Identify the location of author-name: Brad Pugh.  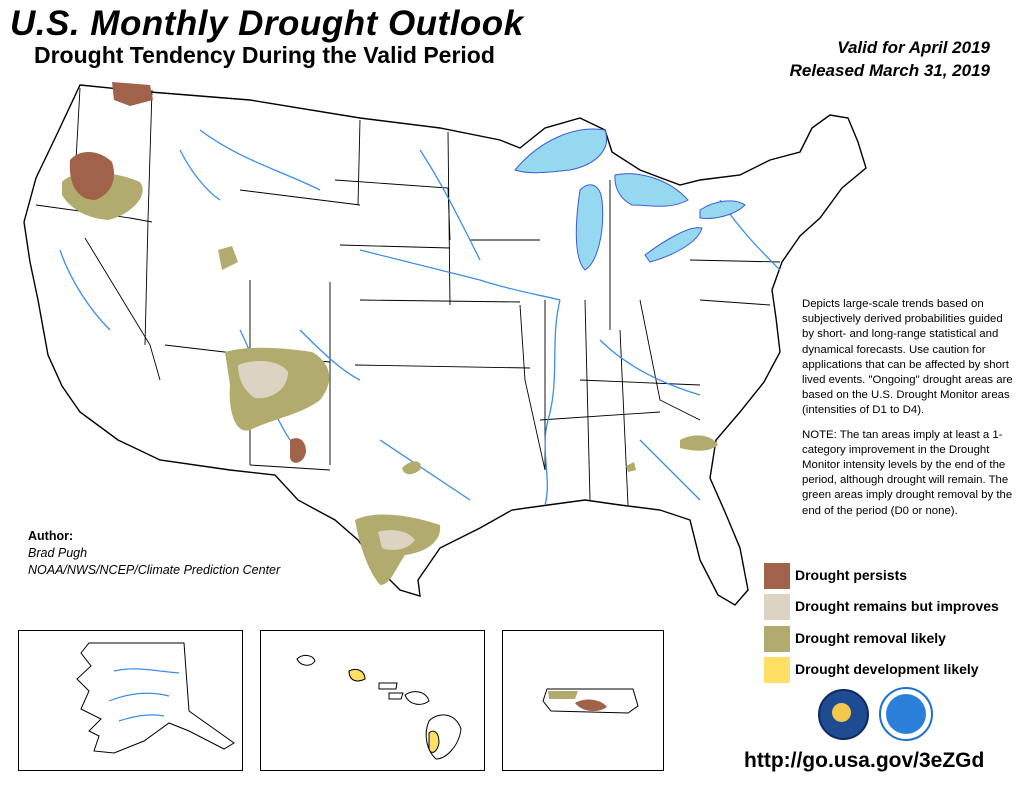
(58, 553).